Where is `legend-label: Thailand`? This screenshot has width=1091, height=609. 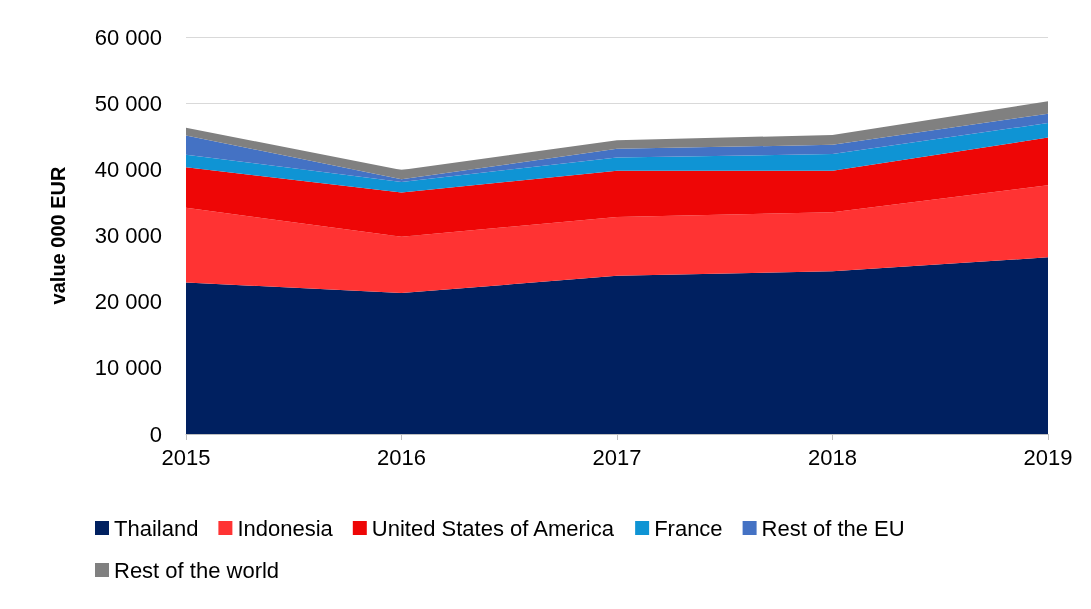
legend-label: Thailand is located at coordinates (156, 528).